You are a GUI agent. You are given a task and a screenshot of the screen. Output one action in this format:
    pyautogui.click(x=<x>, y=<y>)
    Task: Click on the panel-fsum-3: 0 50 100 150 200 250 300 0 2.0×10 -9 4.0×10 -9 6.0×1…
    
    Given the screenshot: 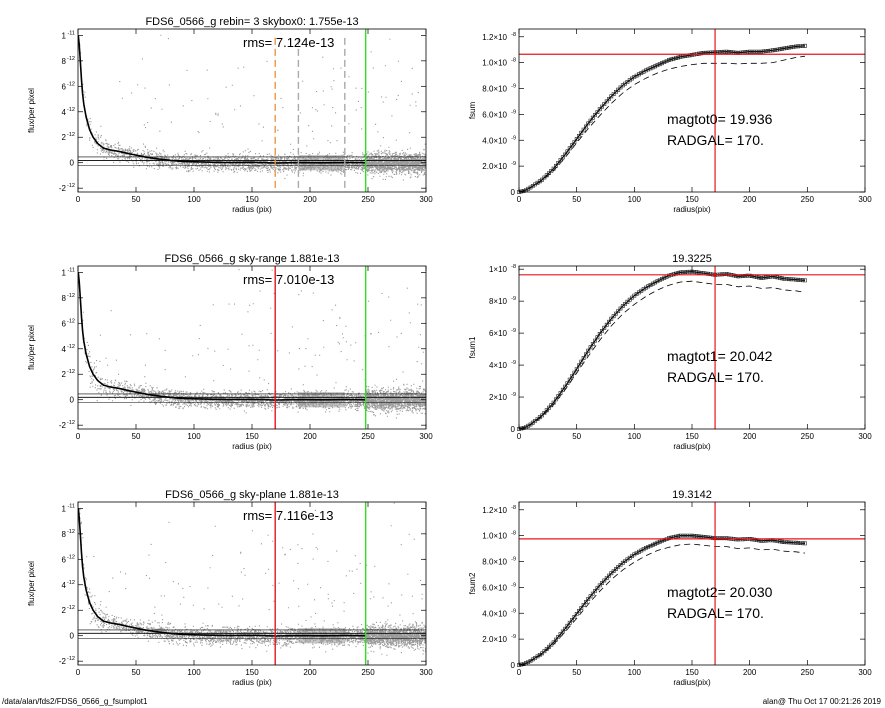 What is the action you would take?
    pyautogui.click(x=670, y=588)
    